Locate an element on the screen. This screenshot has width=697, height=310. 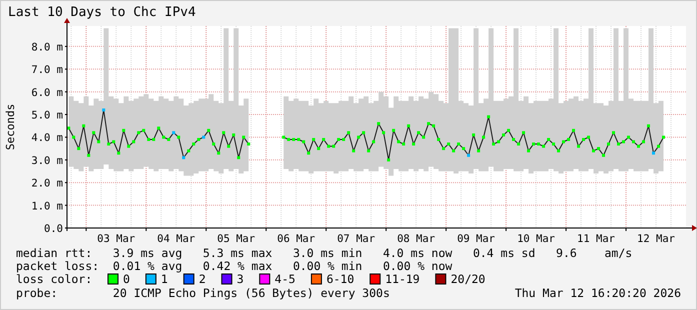
chart-title: Last 10 Days to Chc IPv4 is located at coordinates (102, 12).